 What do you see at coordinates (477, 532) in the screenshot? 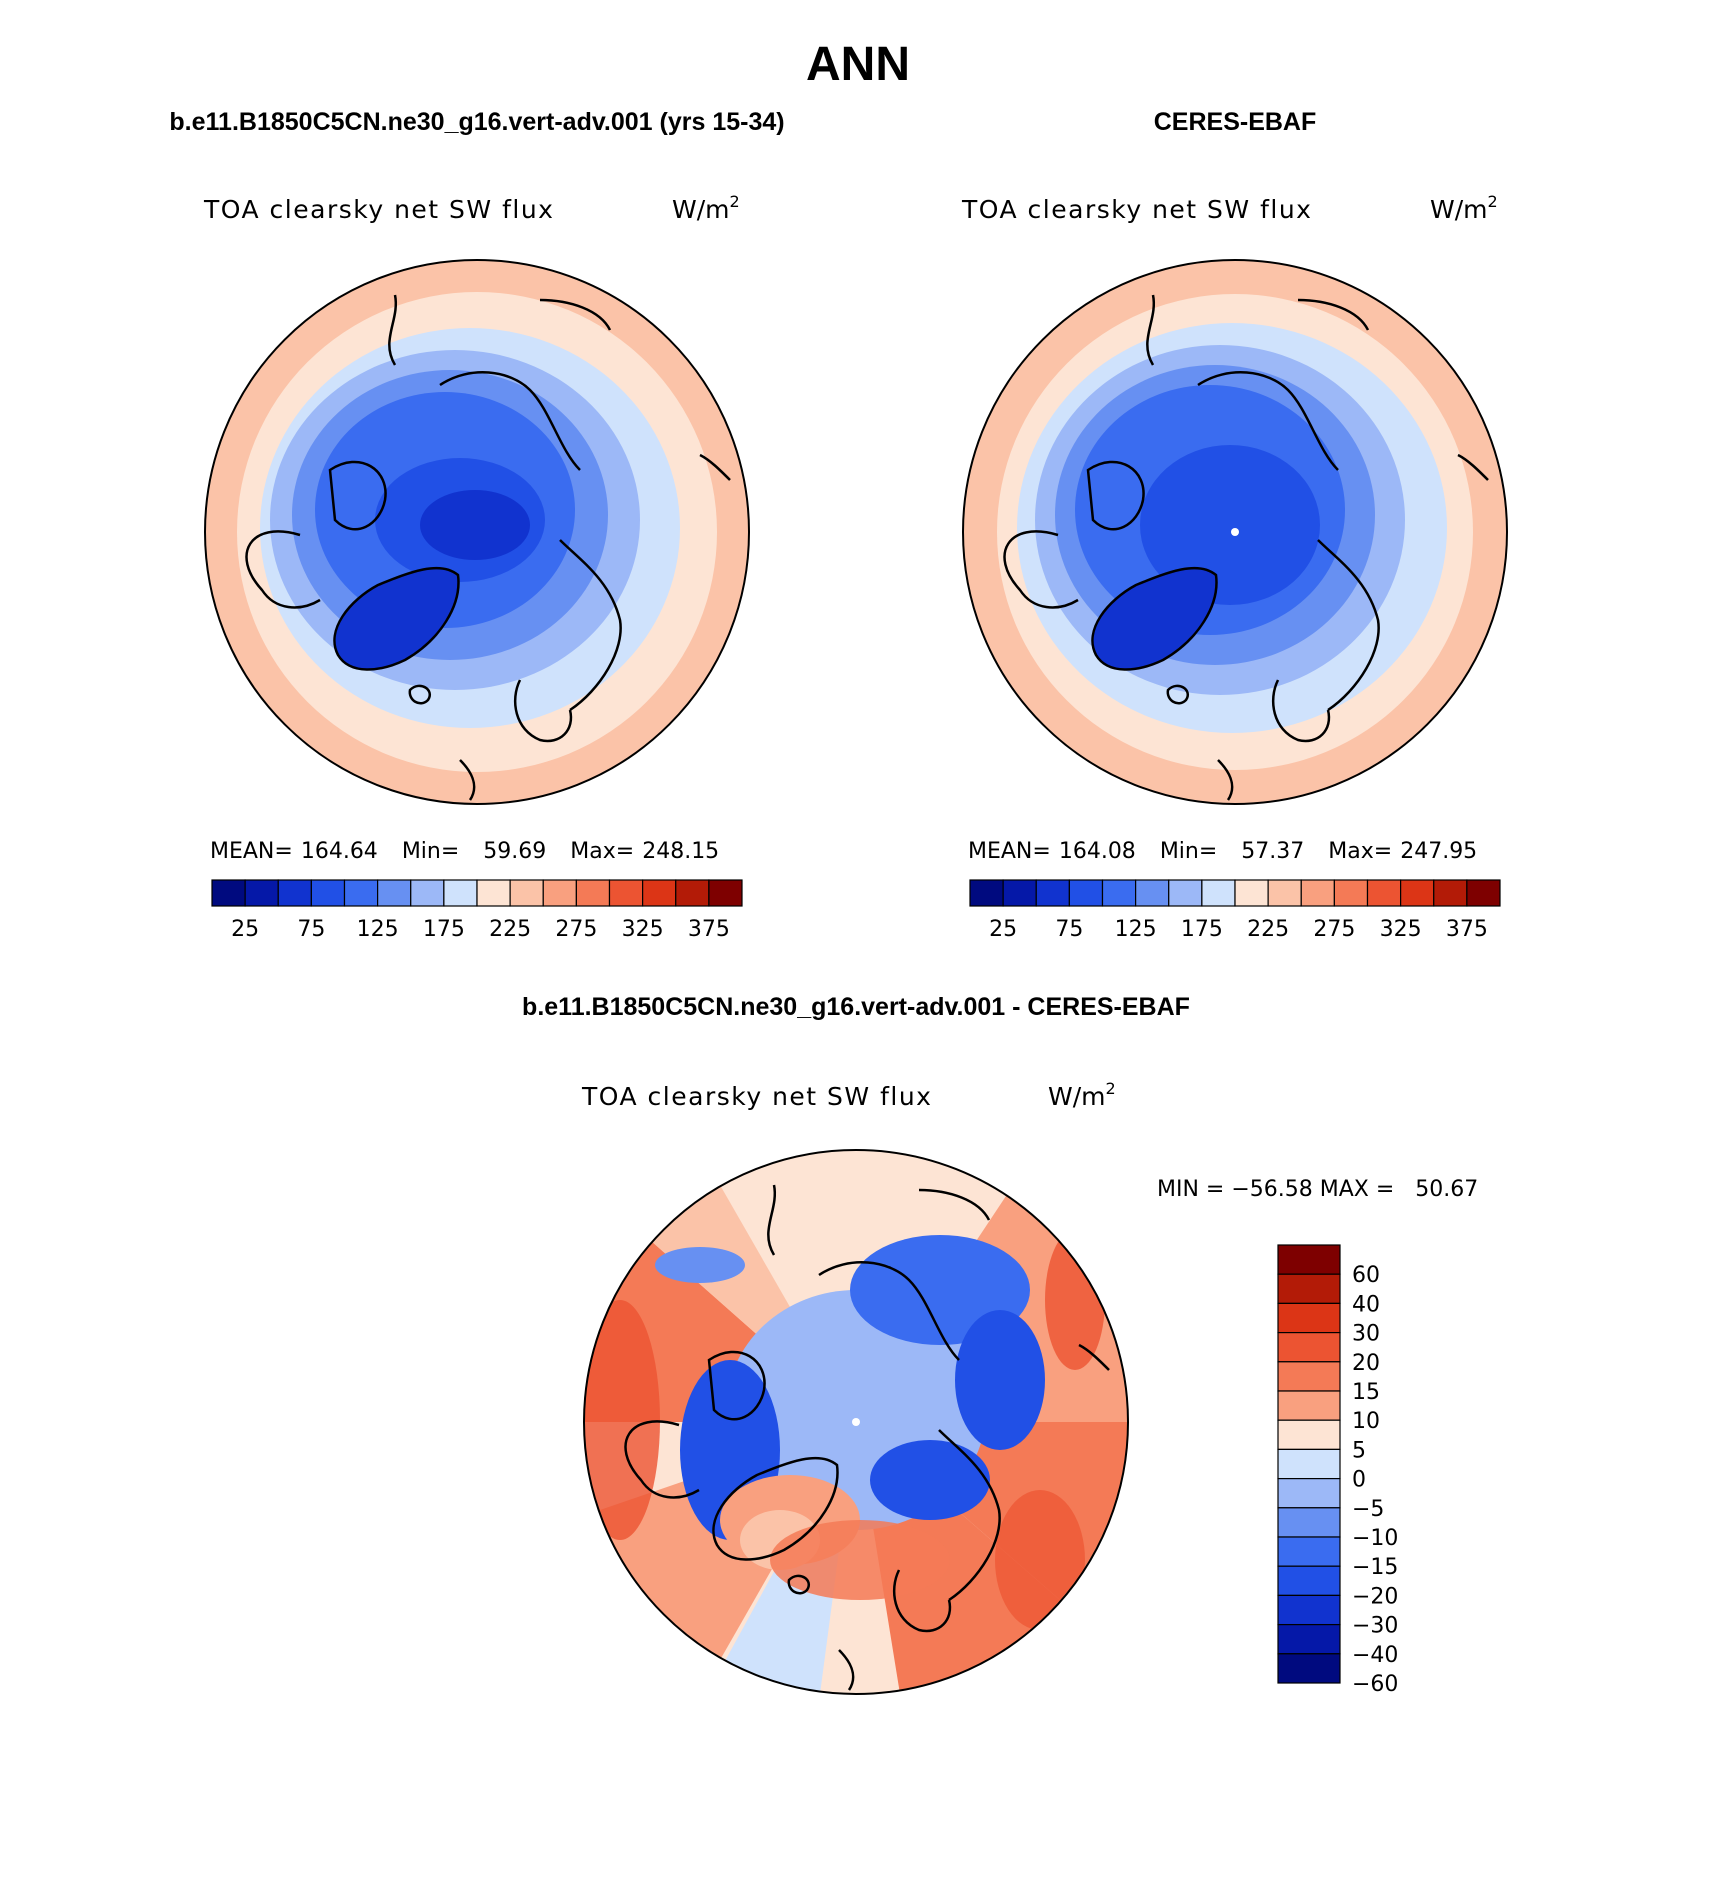
I see `polar-map-model` at bounding box center [477, 532].